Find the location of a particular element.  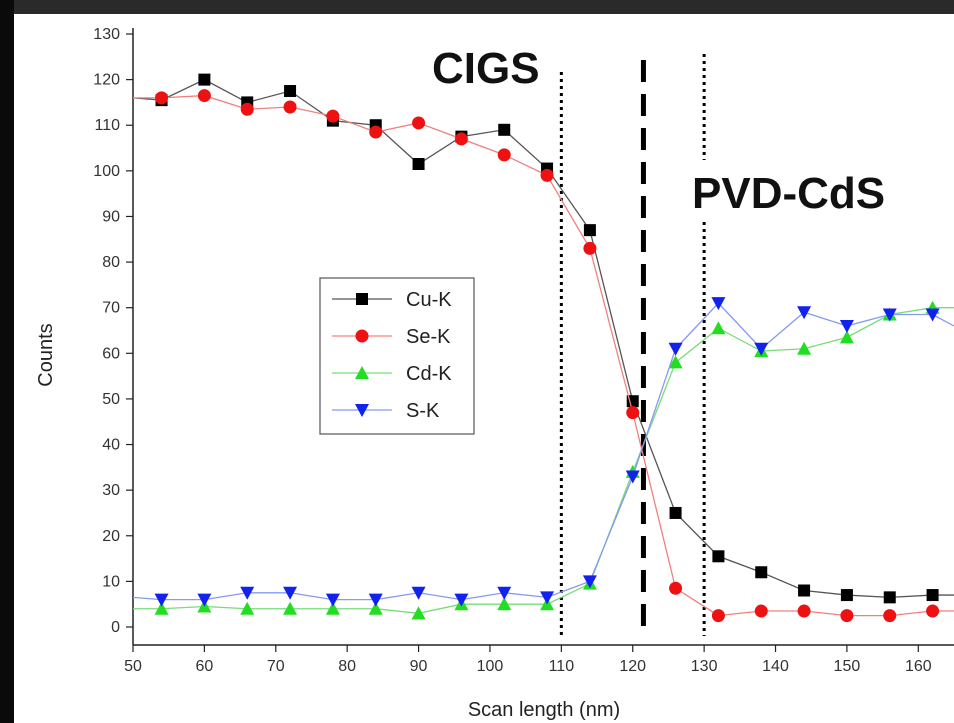

left-image-strip is located at coordinates (7, 361).